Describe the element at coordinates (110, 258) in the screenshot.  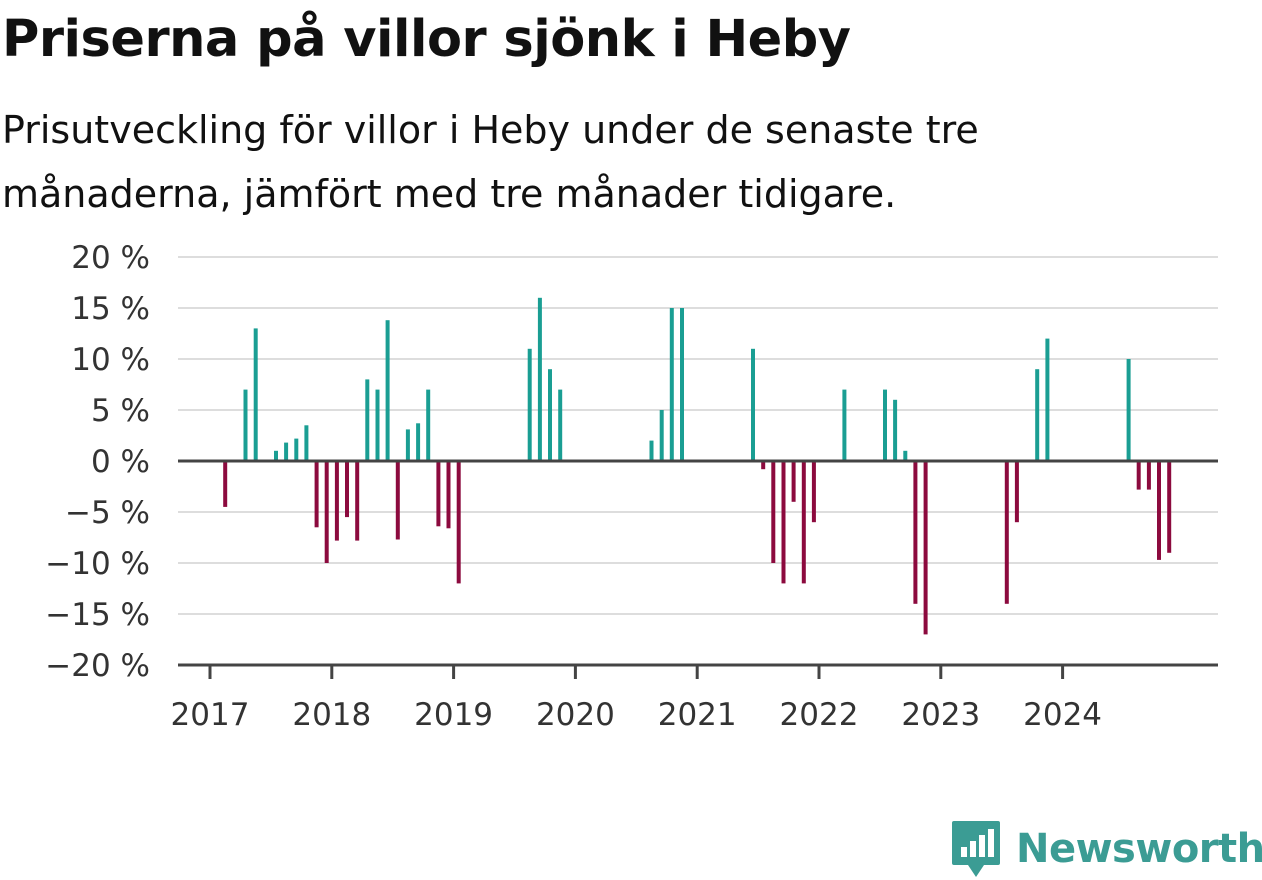
I see `y-tick-label: 20 %` at that location.